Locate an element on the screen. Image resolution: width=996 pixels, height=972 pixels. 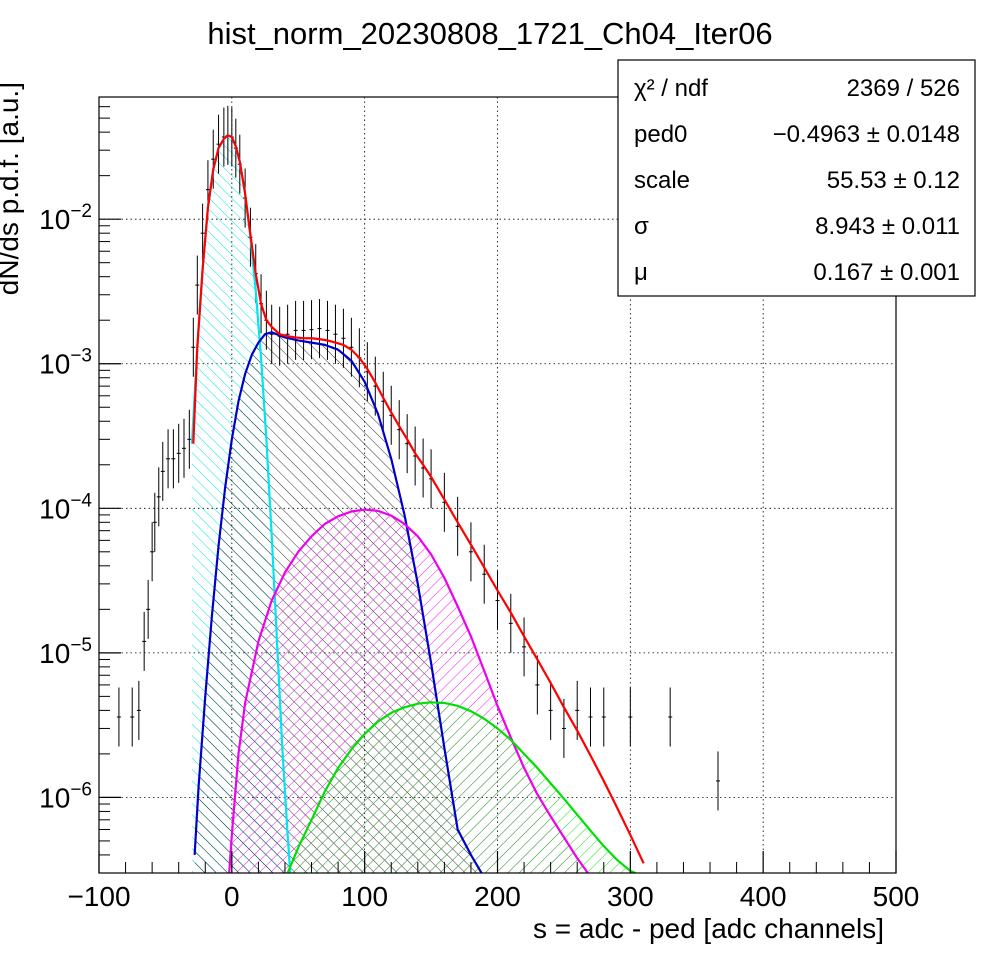
stats-value: 8.943 ± 0.011 is located at coordinates (887, 226).